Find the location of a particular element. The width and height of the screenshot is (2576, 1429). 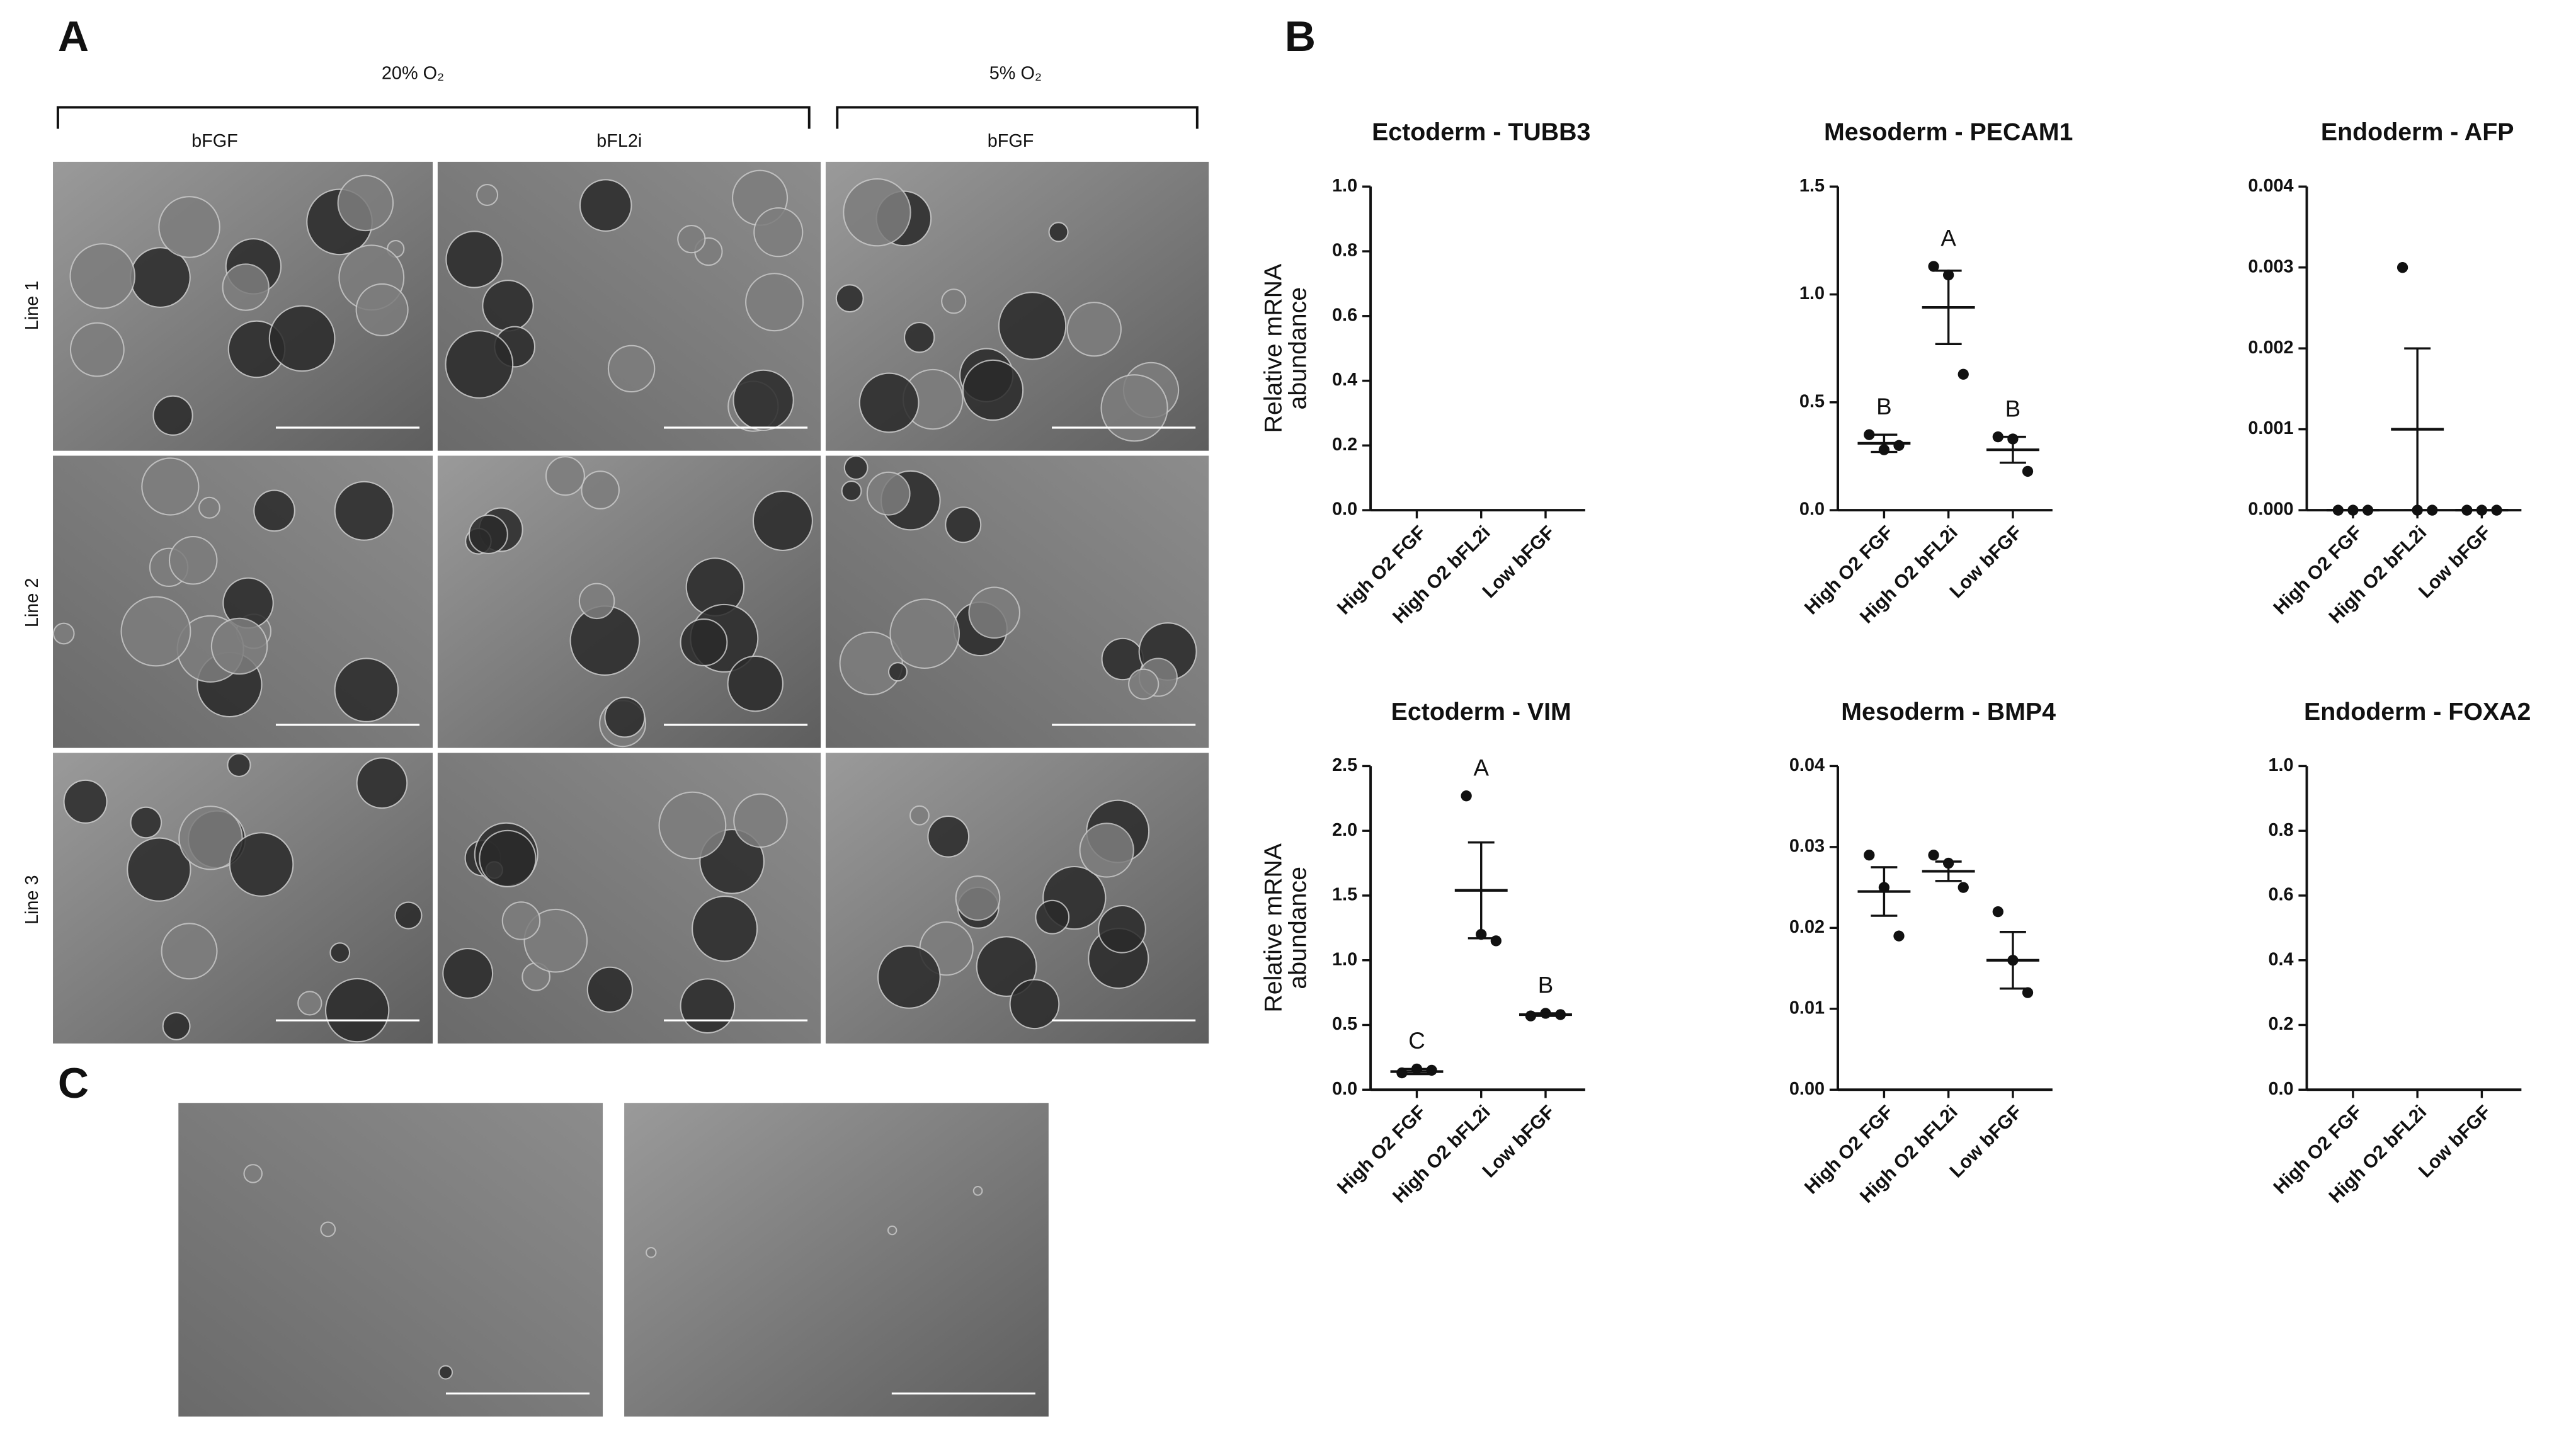

significance-letter: A is located at coordinates (1948, 238).